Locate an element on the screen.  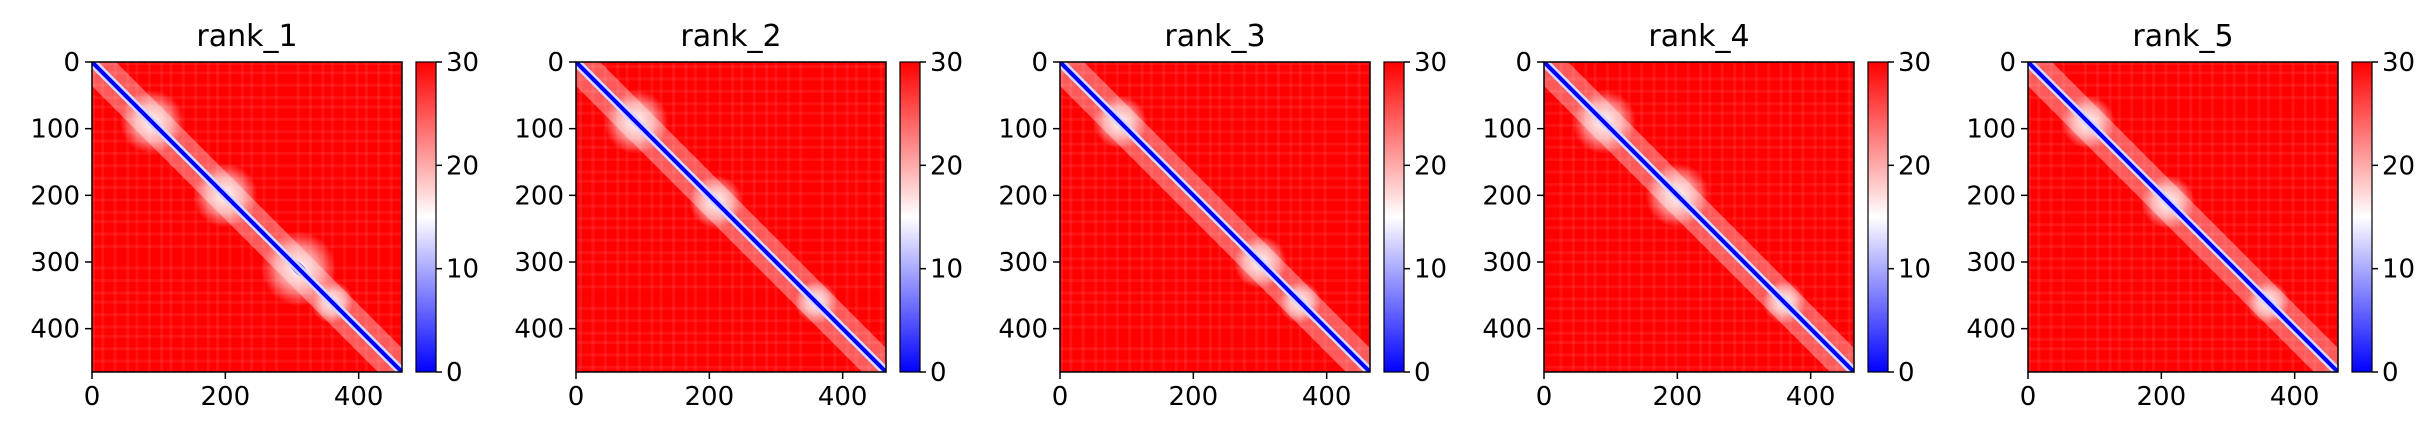
plot-frame is located at coordinates (731, 217).